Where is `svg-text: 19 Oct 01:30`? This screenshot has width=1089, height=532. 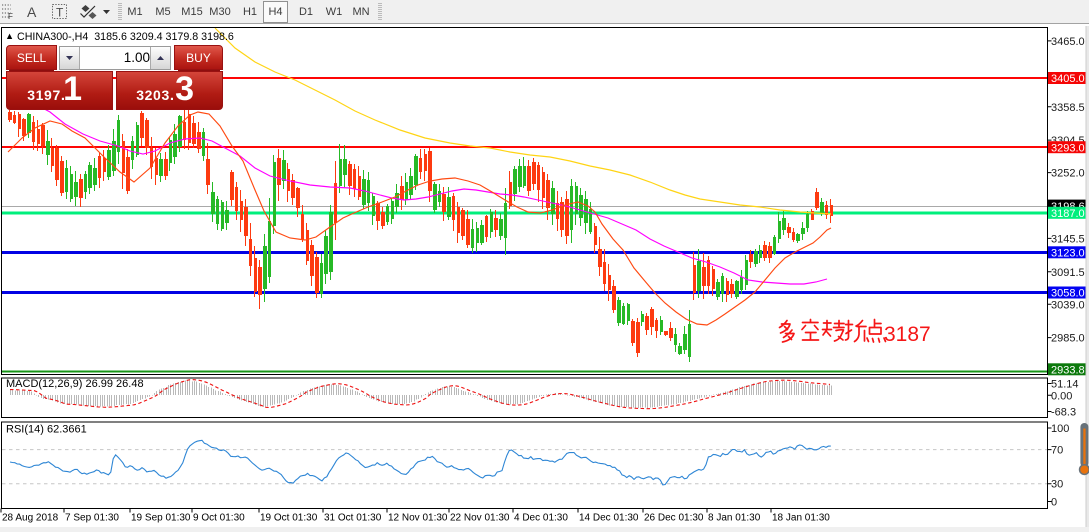
svg-text: 19 Oct 01:30 is located at coordinates (289, 518).